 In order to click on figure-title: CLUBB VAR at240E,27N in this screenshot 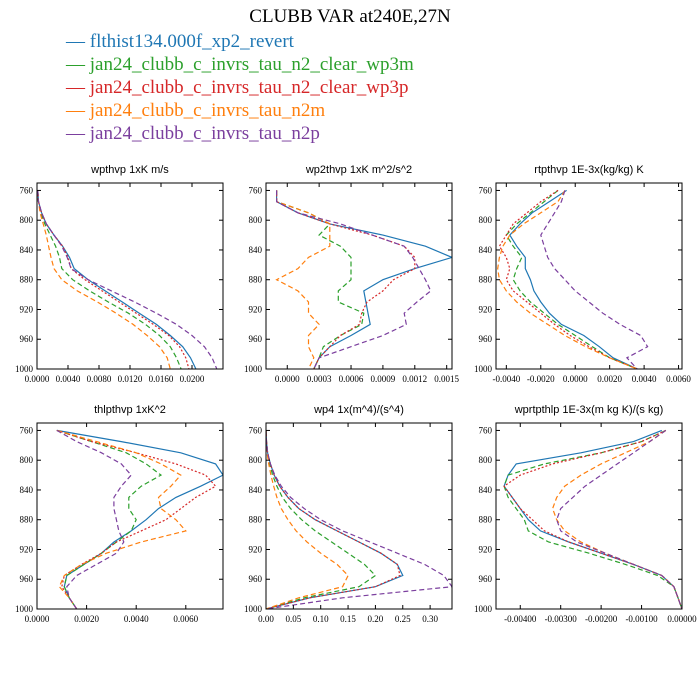, I will do `click(350, 16)`.